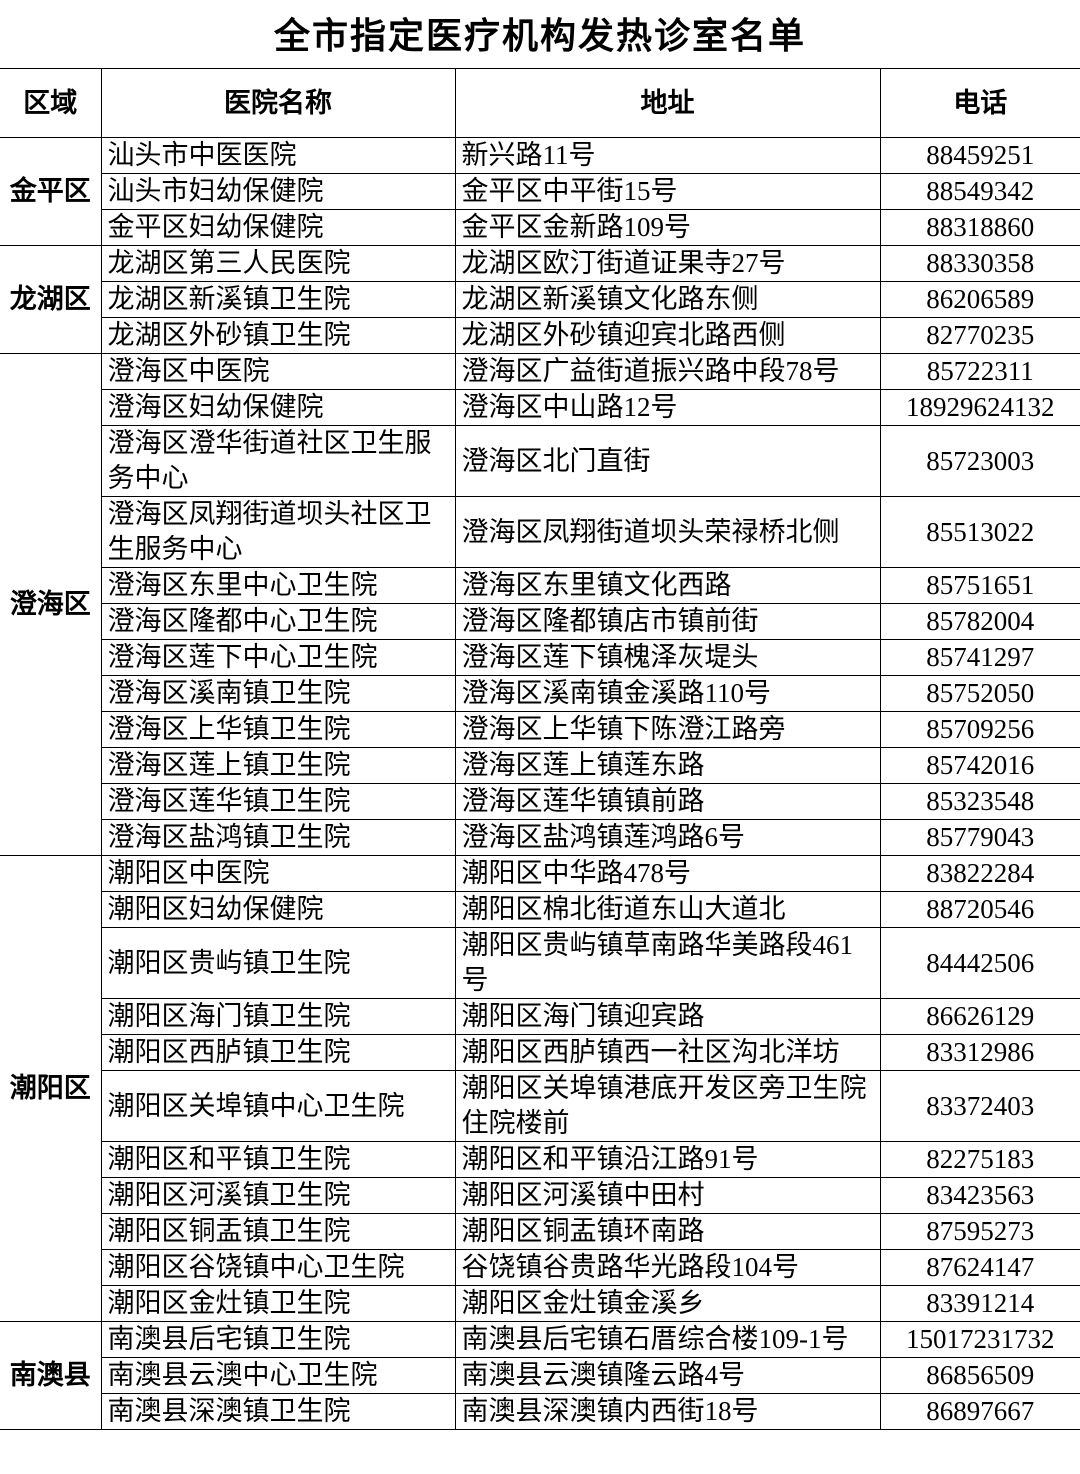 Image resolution: width=1080 pixels, height=1474 pixels. Describe the element at coordinates (278, 103) in the screenshot. I see `header-cell: 医院名称` at that location.